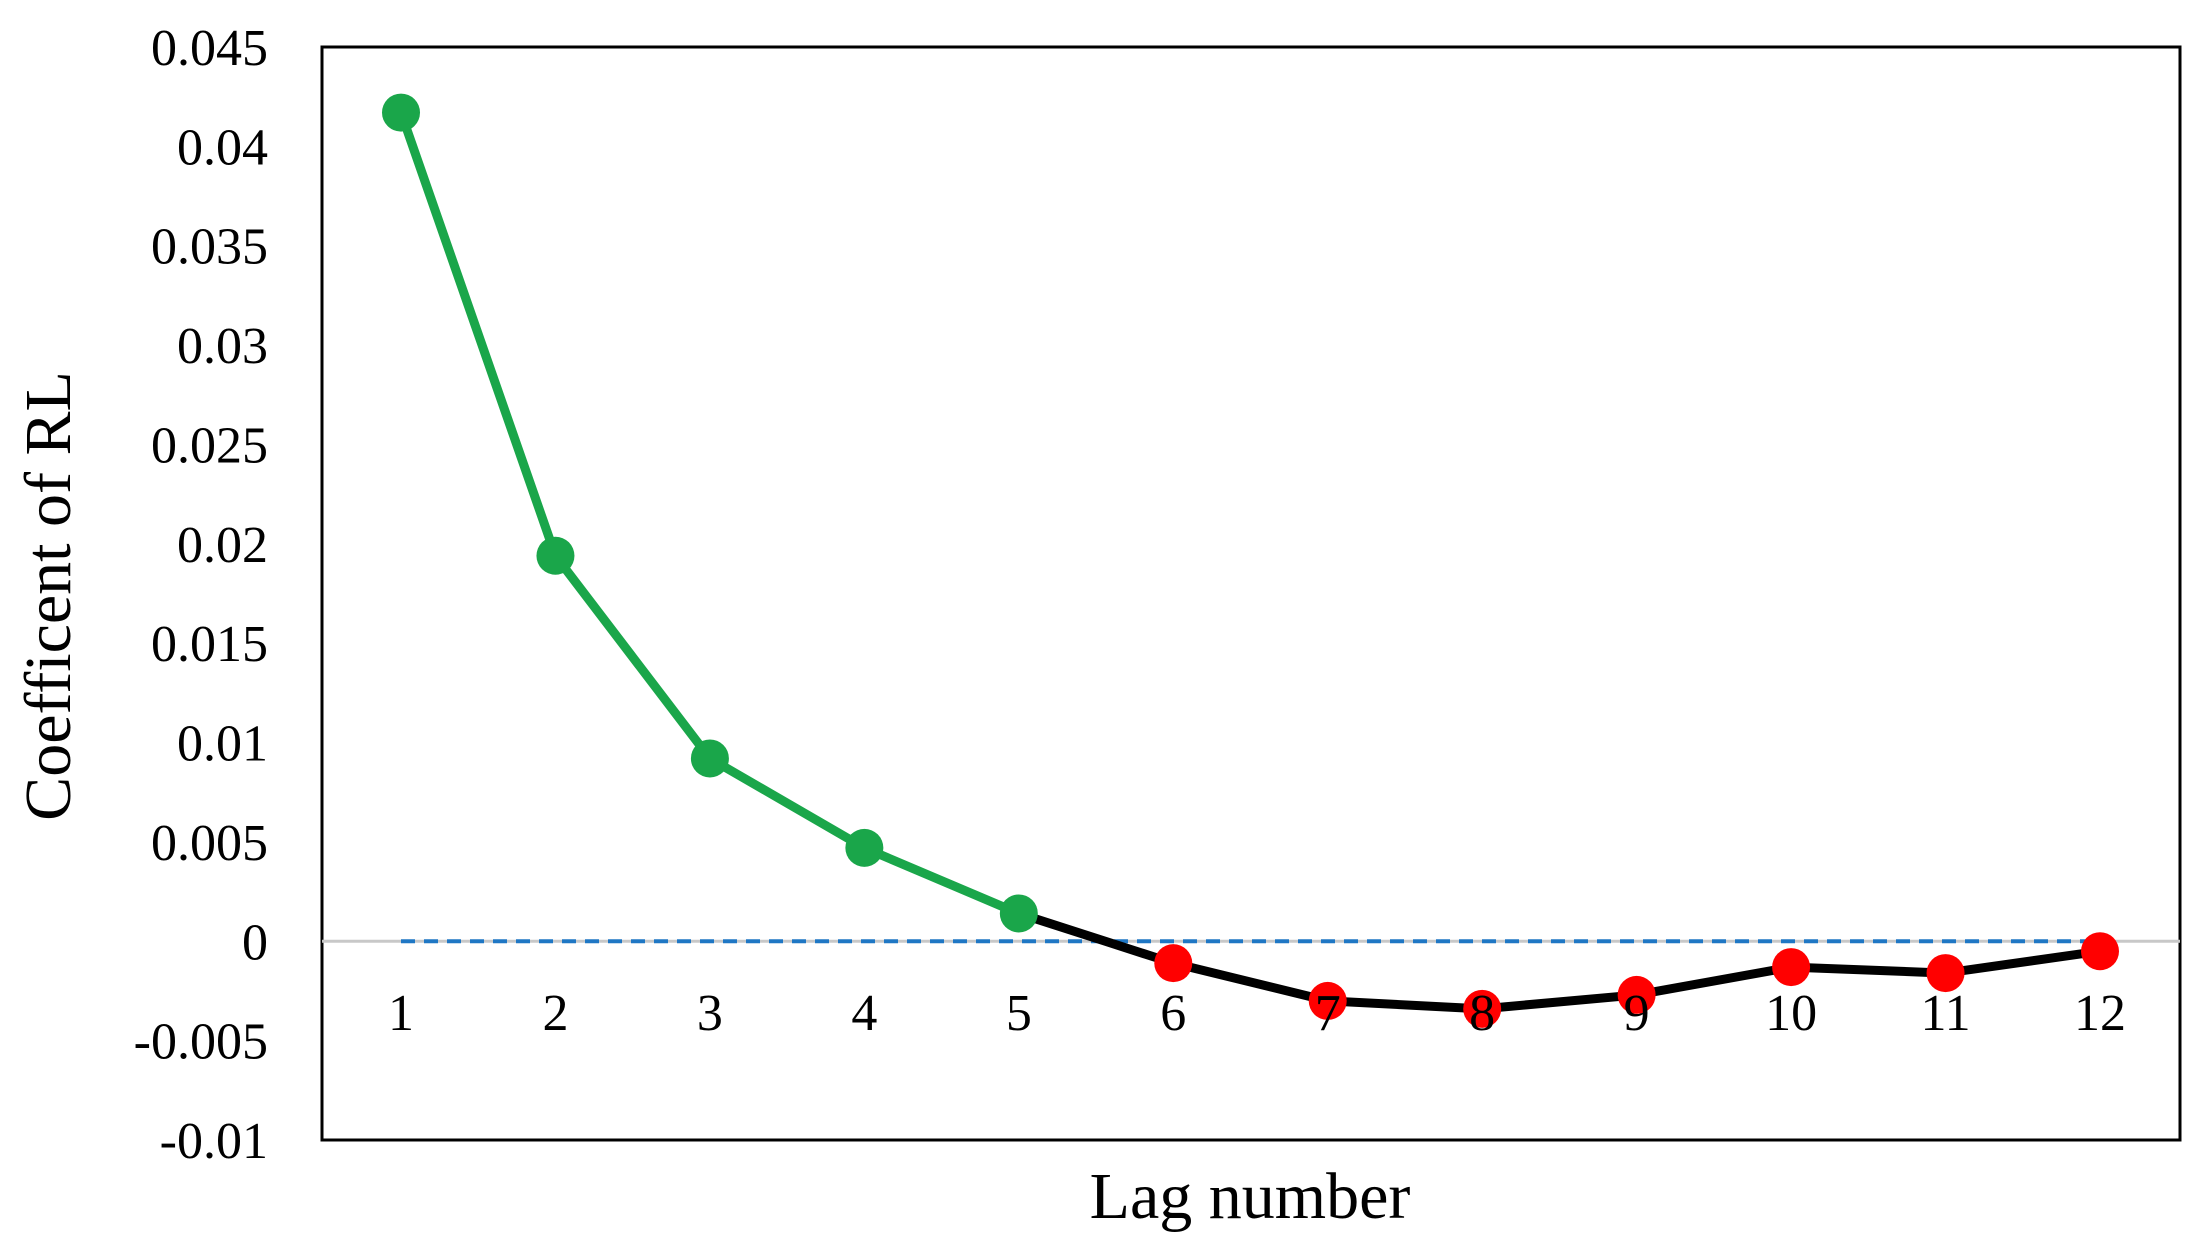  I want to click on x-tick-label: 8, so click(1482, 1013).